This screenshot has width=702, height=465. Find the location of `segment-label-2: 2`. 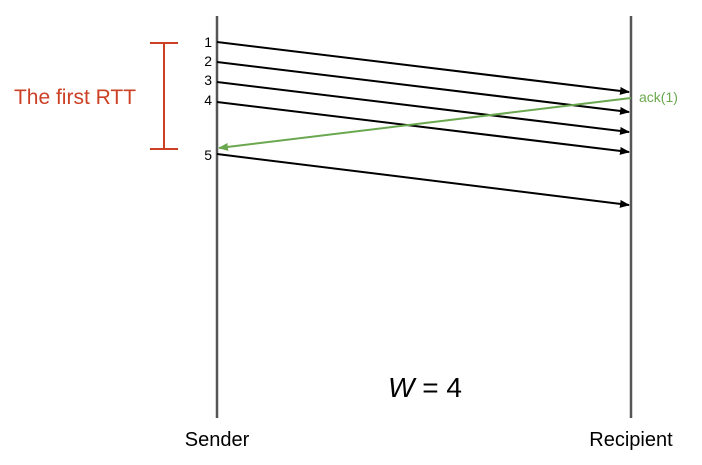

segment-label-2: 2 is located at coordinates (208, 61).